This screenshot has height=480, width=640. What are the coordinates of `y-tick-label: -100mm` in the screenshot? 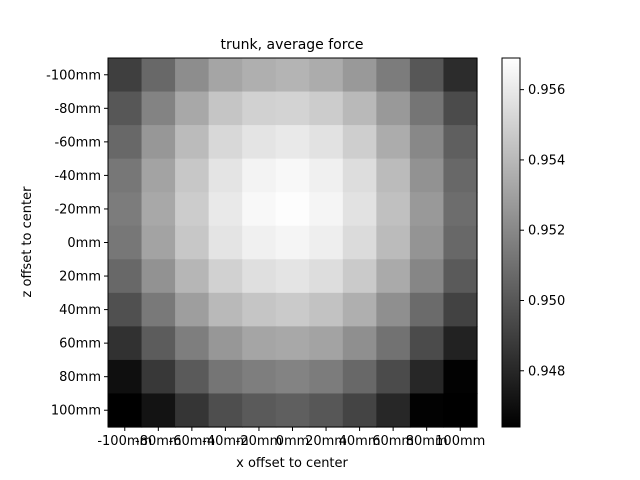 It's located at (73, 75).